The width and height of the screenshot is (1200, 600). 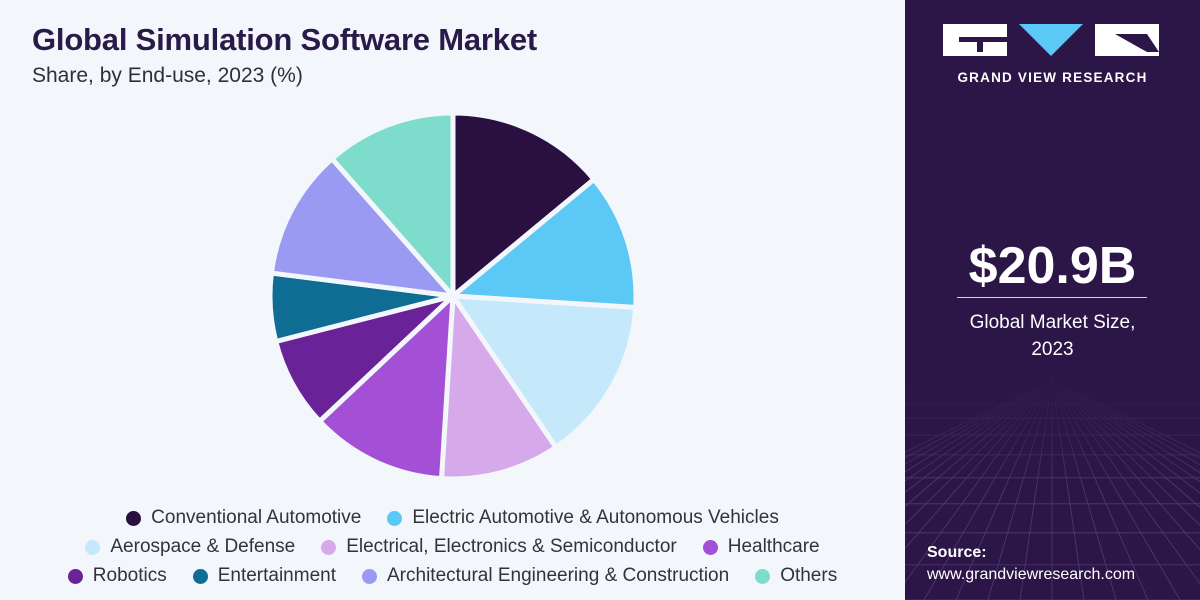 I want to click on market-size-label-line2: 2023, so click(x=1052, y=349).